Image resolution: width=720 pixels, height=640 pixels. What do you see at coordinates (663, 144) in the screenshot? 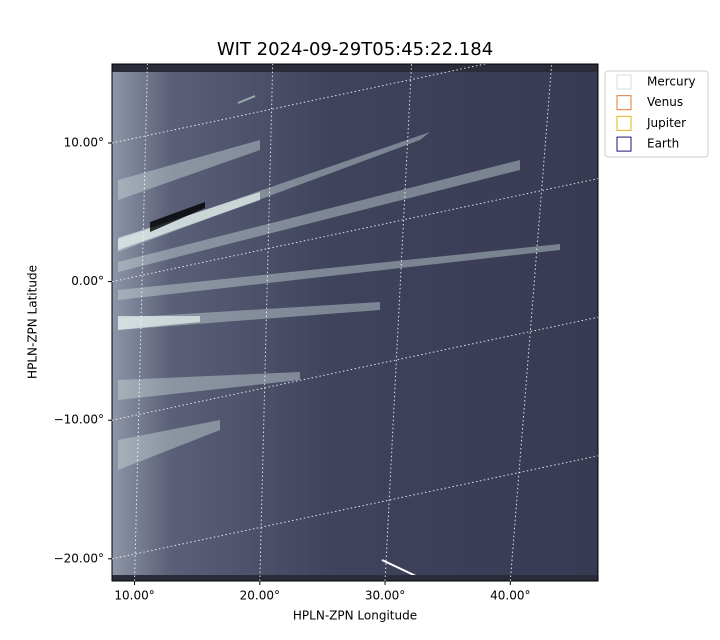
I see `legend-label: Earth` at bounding box center [663, 144].